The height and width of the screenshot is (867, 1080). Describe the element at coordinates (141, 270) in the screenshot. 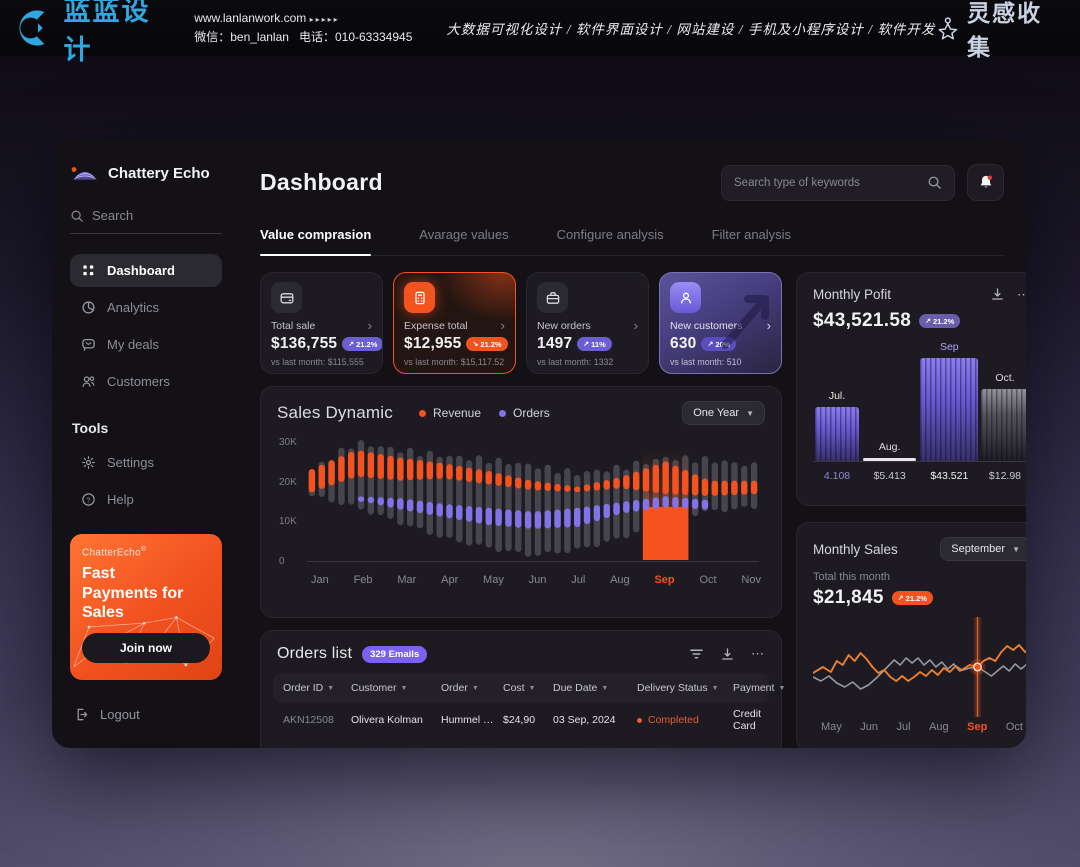

I see `sidebar-item-label: Dashboard` at that location.